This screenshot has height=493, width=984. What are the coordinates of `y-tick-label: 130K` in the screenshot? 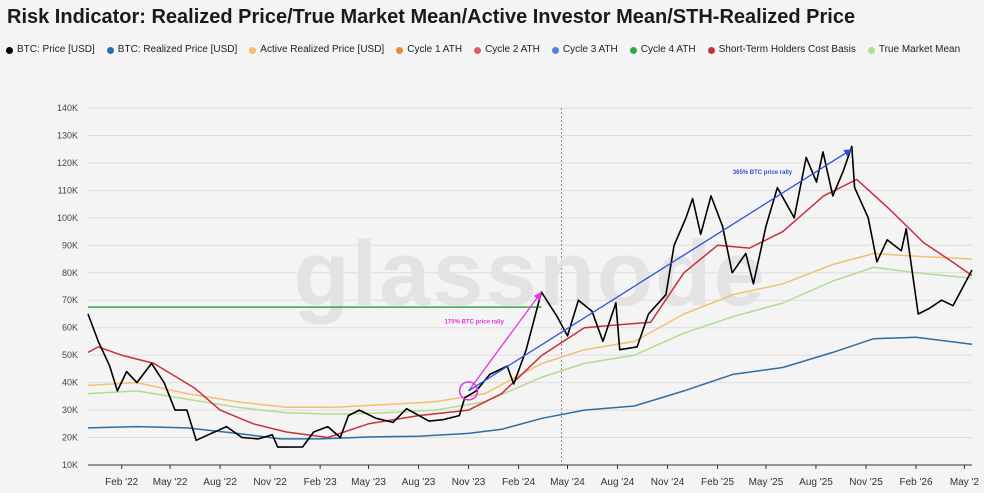 It's located at (67, 135).